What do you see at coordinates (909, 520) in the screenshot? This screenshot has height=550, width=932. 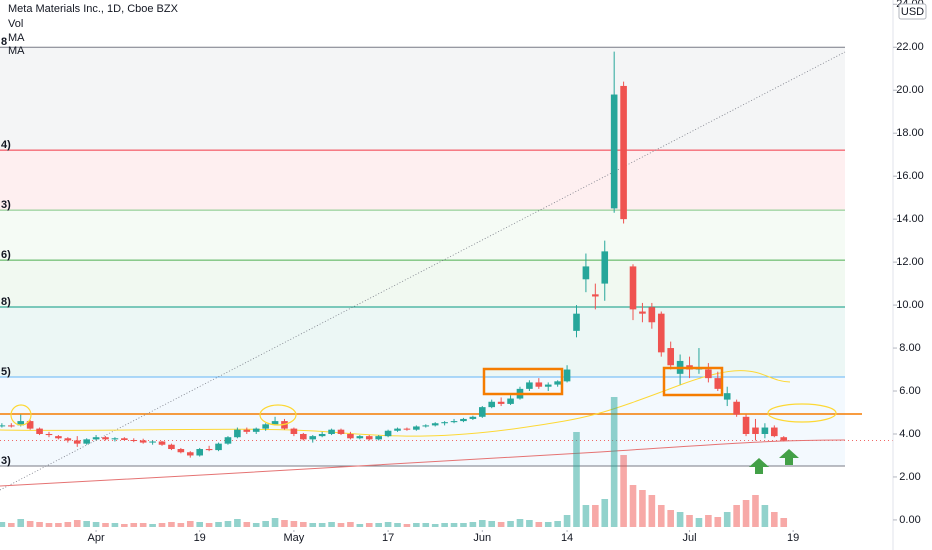 I see `y-tick-label: 0.00` at bounding box center [909, 520].